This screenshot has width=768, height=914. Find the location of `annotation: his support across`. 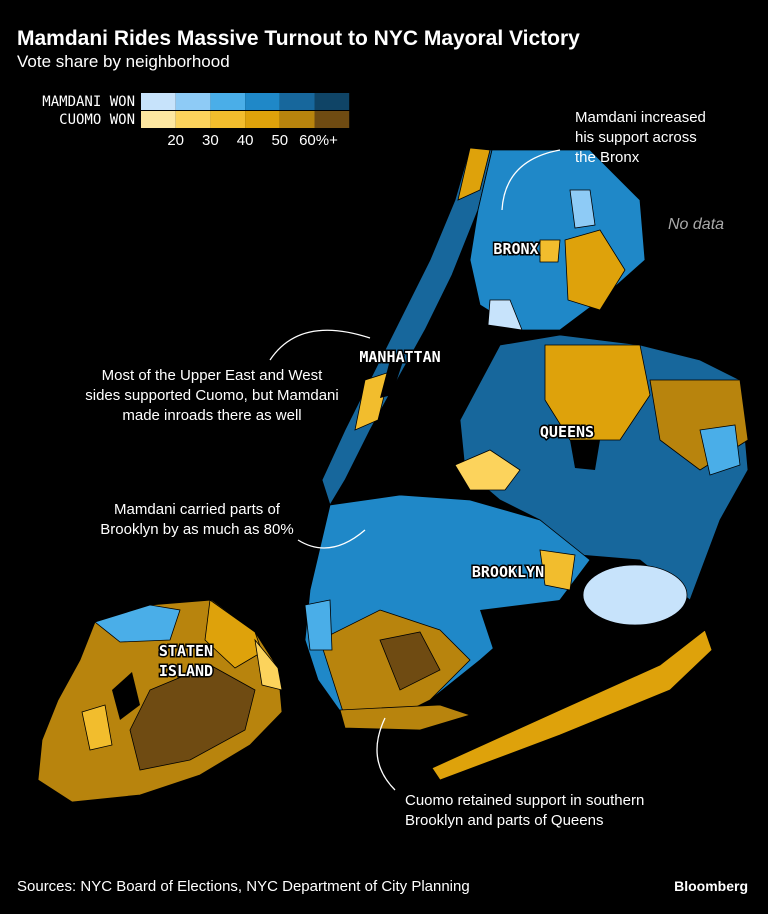

annotation: his support across is located at coordinates (636, 137).